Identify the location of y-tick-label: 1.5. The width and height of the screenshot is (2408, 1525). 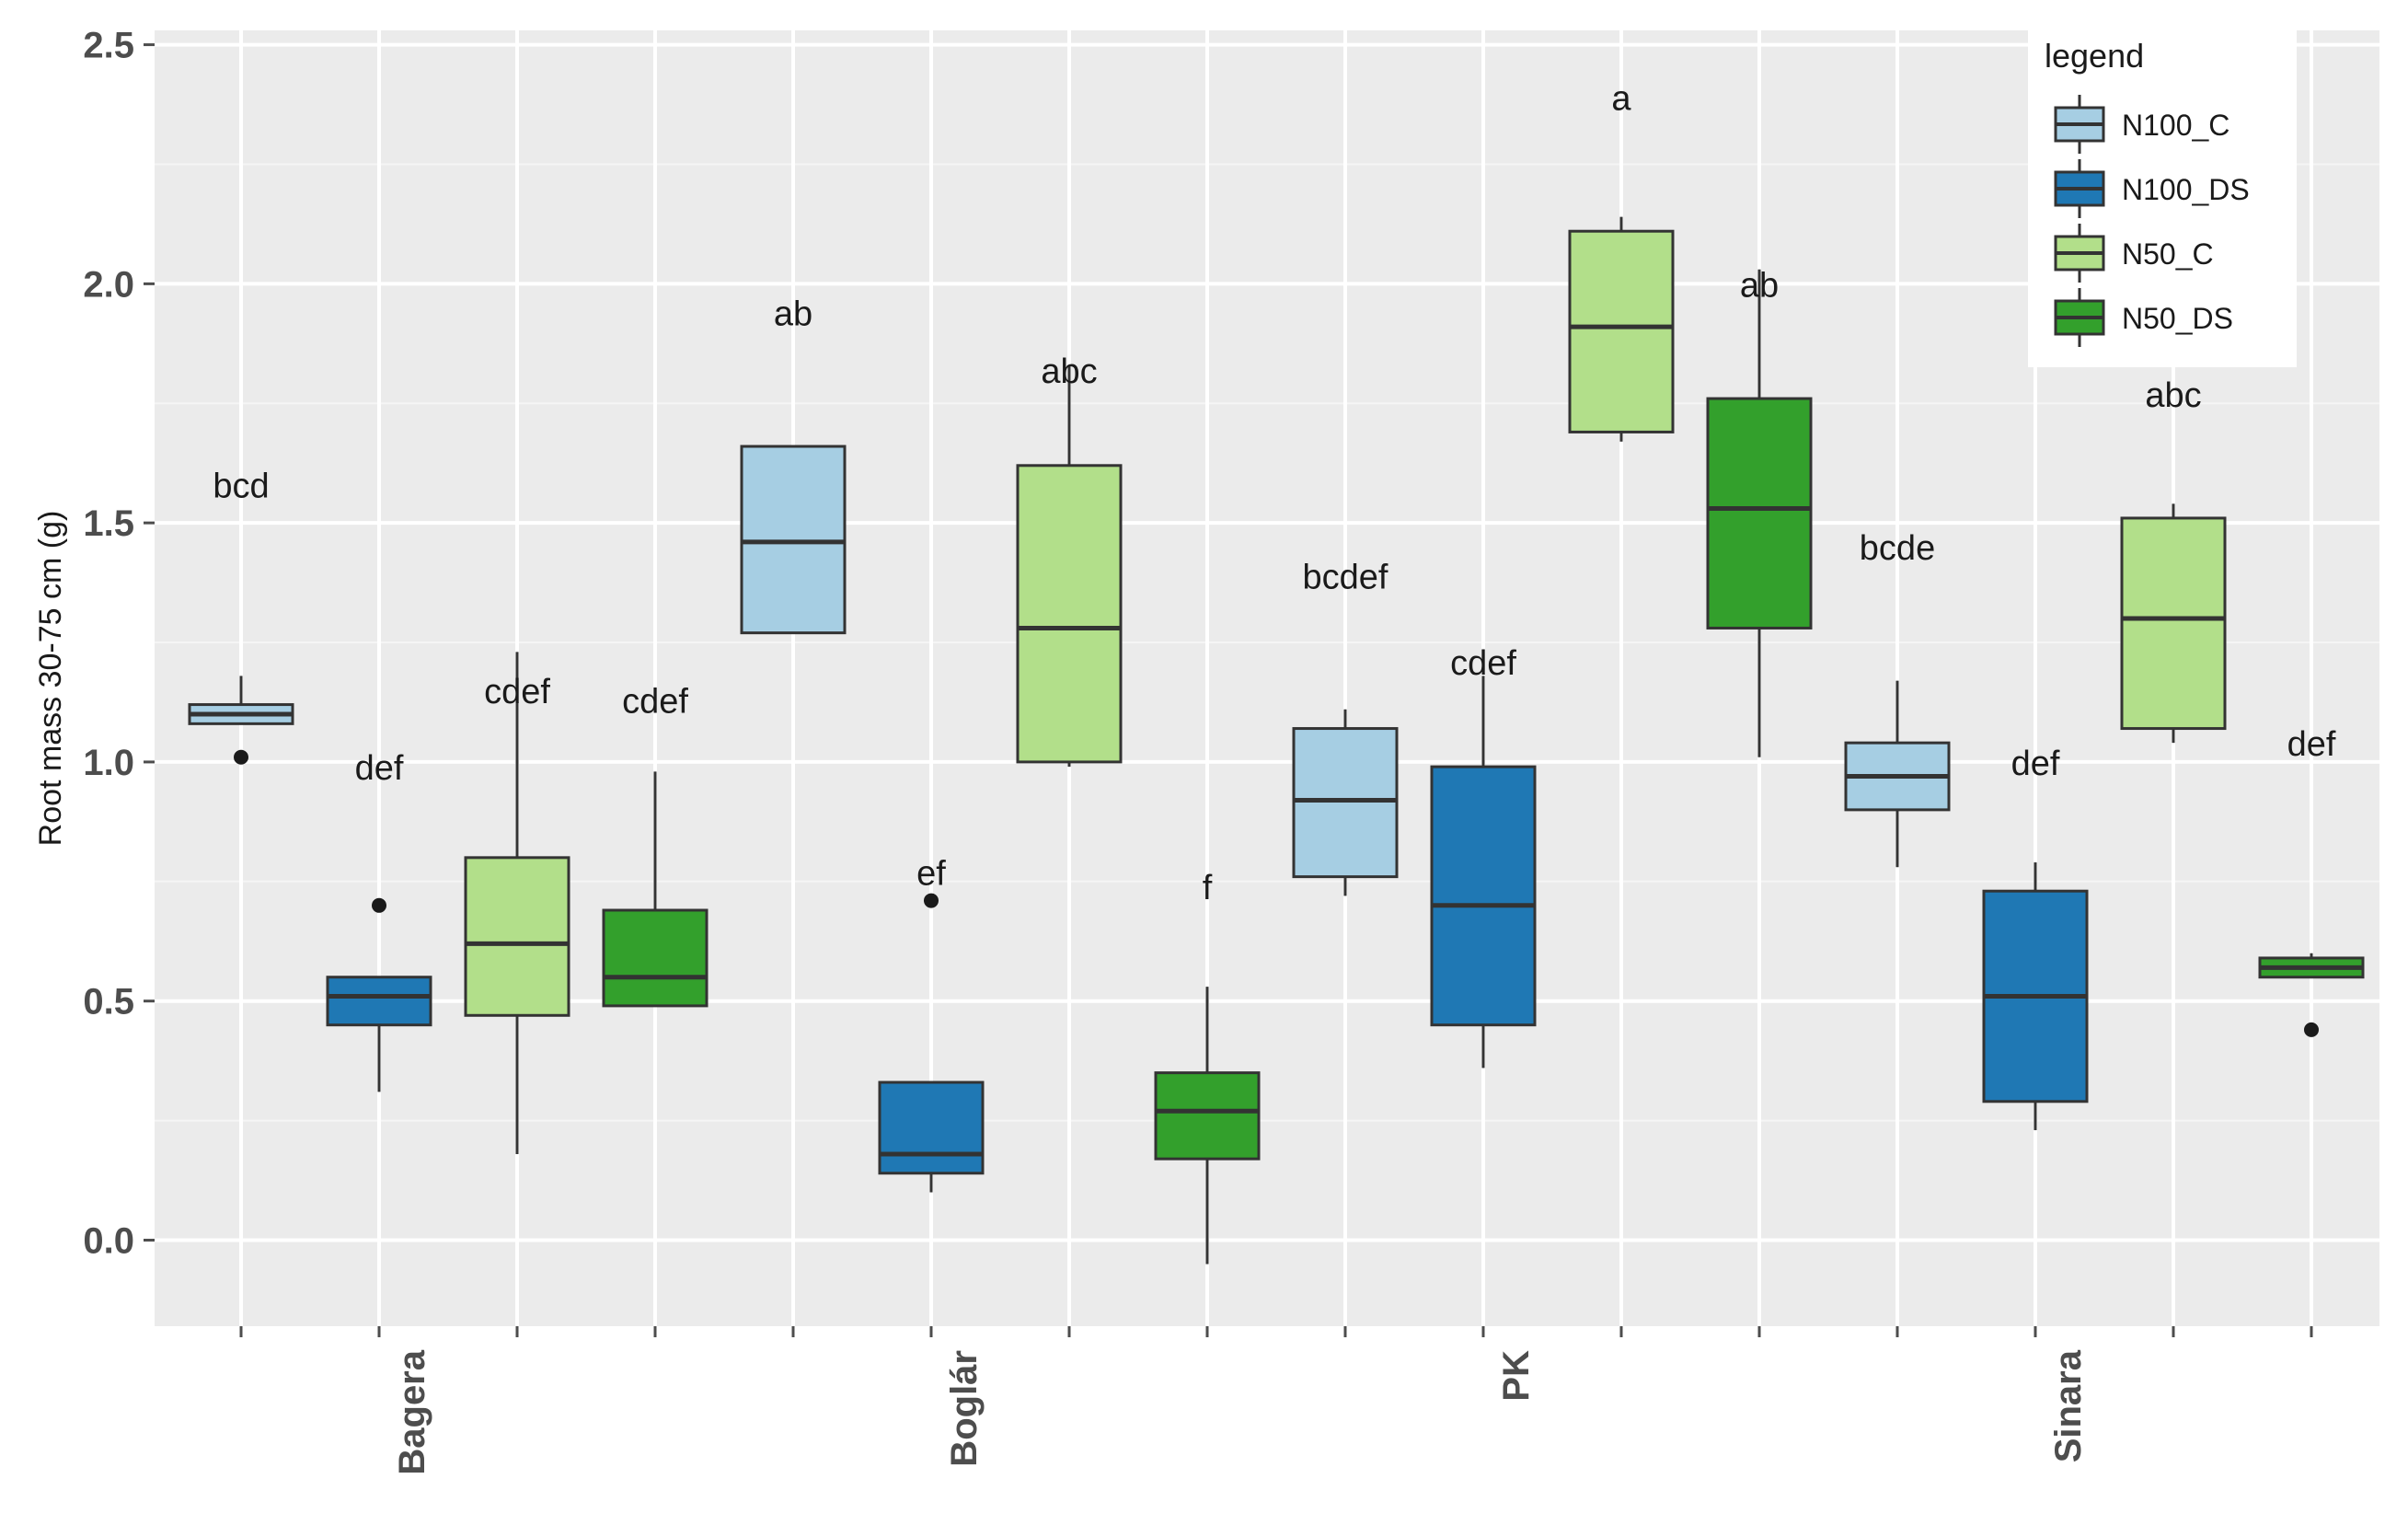
(108, 523).